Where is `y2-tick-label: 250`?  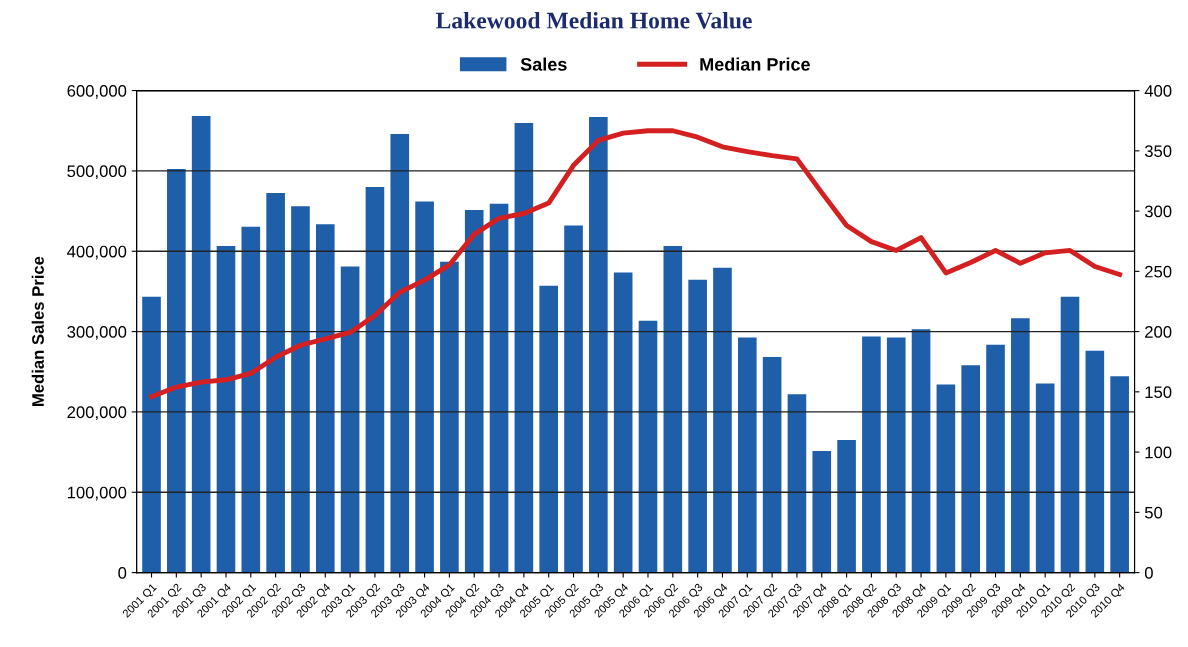 y2-tick-label: 250 is located at coordinates (1158, 271).